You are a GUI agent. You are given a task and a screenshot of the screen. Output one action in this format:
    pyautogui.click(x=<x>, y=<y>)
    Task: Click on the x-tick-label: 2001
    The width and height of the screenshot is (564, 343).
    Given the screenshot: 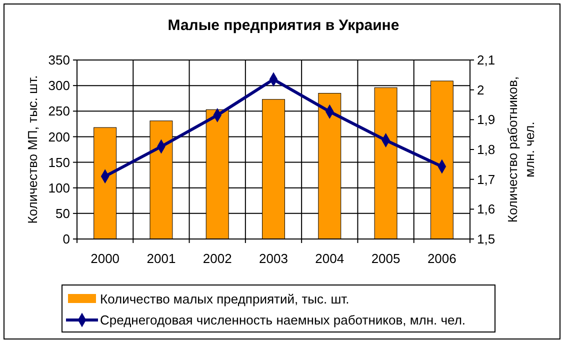 What is the action you would take?
    pyautogui.click(x=161, y=258)
    